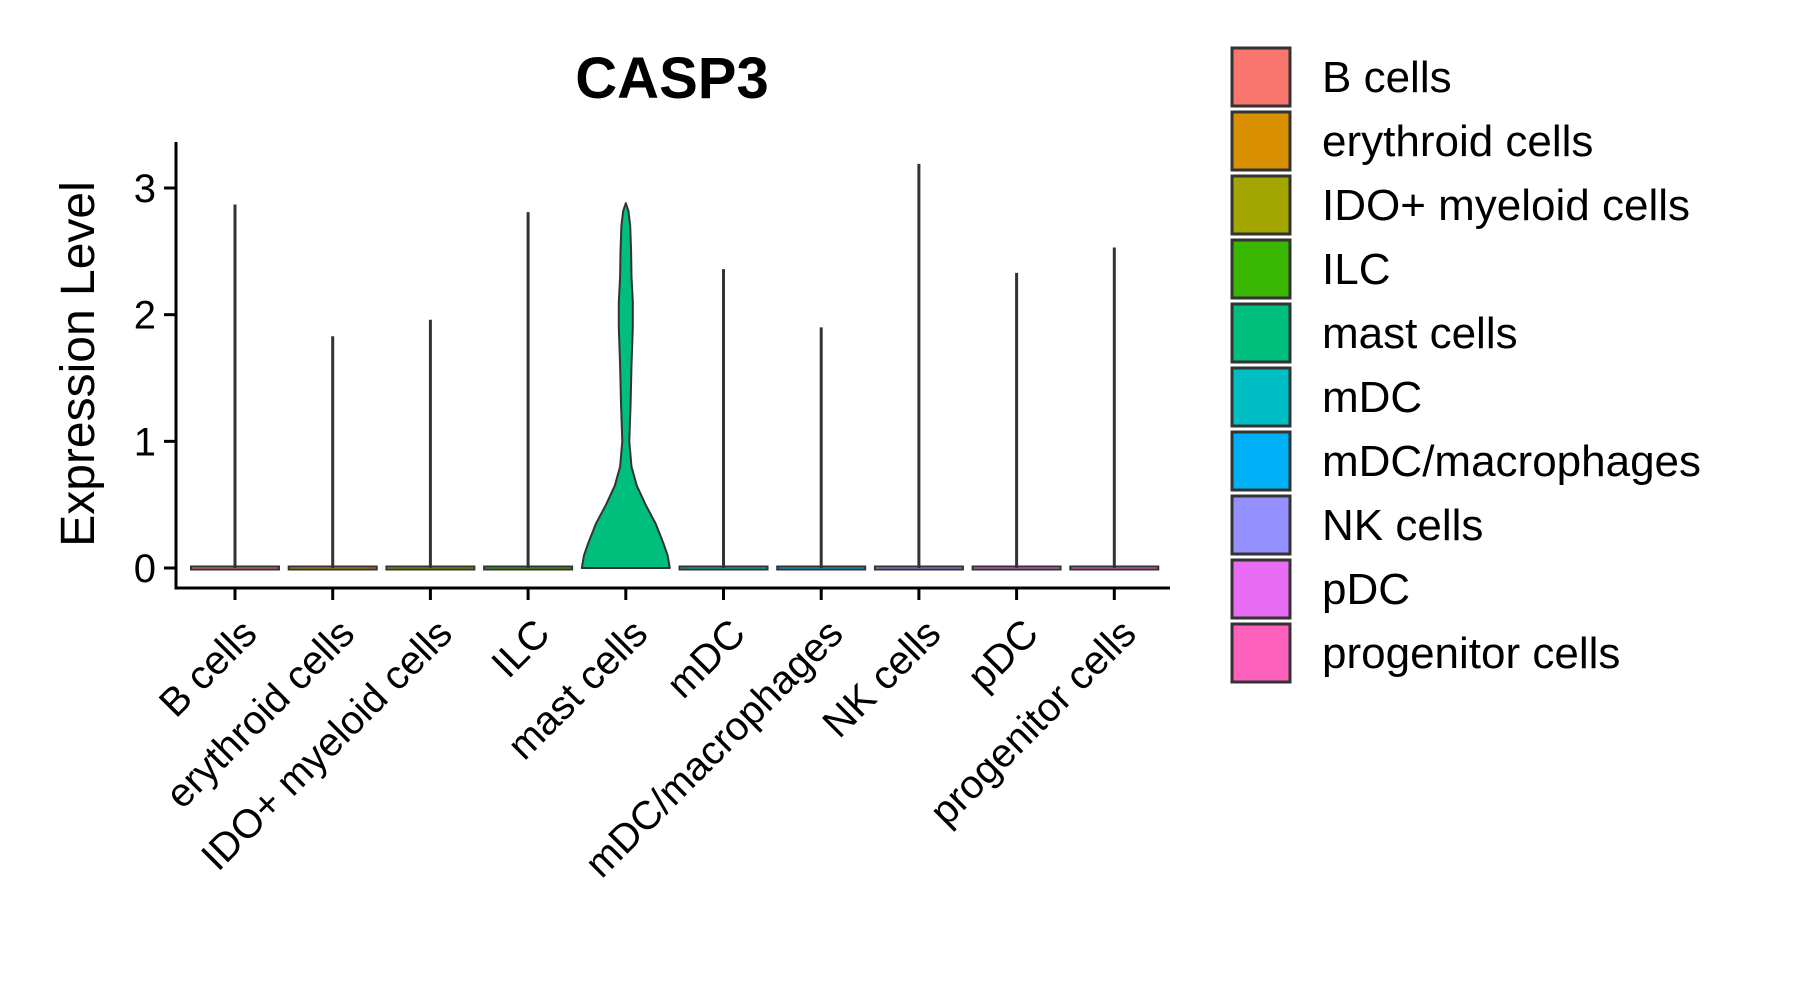 This screenshot has height=1002, width=1795. Describe the element at coordinates (520, 648) in the screenshot. I see `x-tick-label: ILC` at that location.